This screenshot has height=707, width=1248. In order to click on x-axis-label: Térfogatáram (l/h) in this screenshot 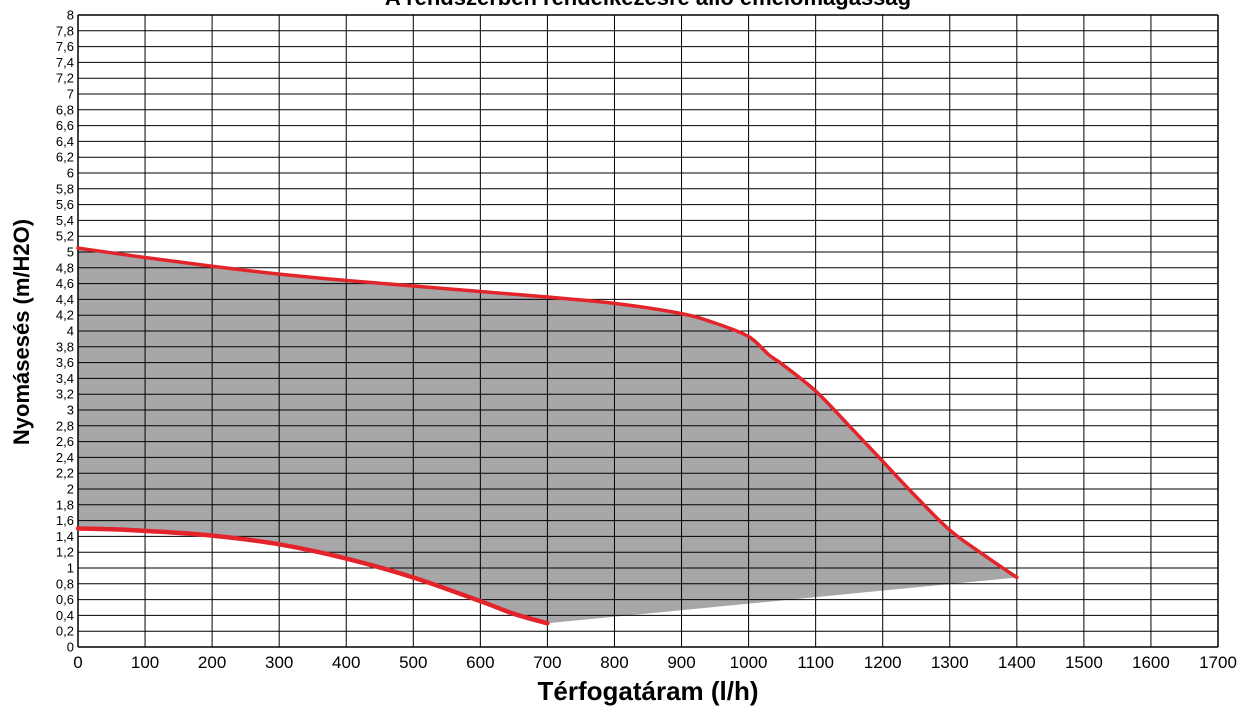, I will do `click(648, 691)`.